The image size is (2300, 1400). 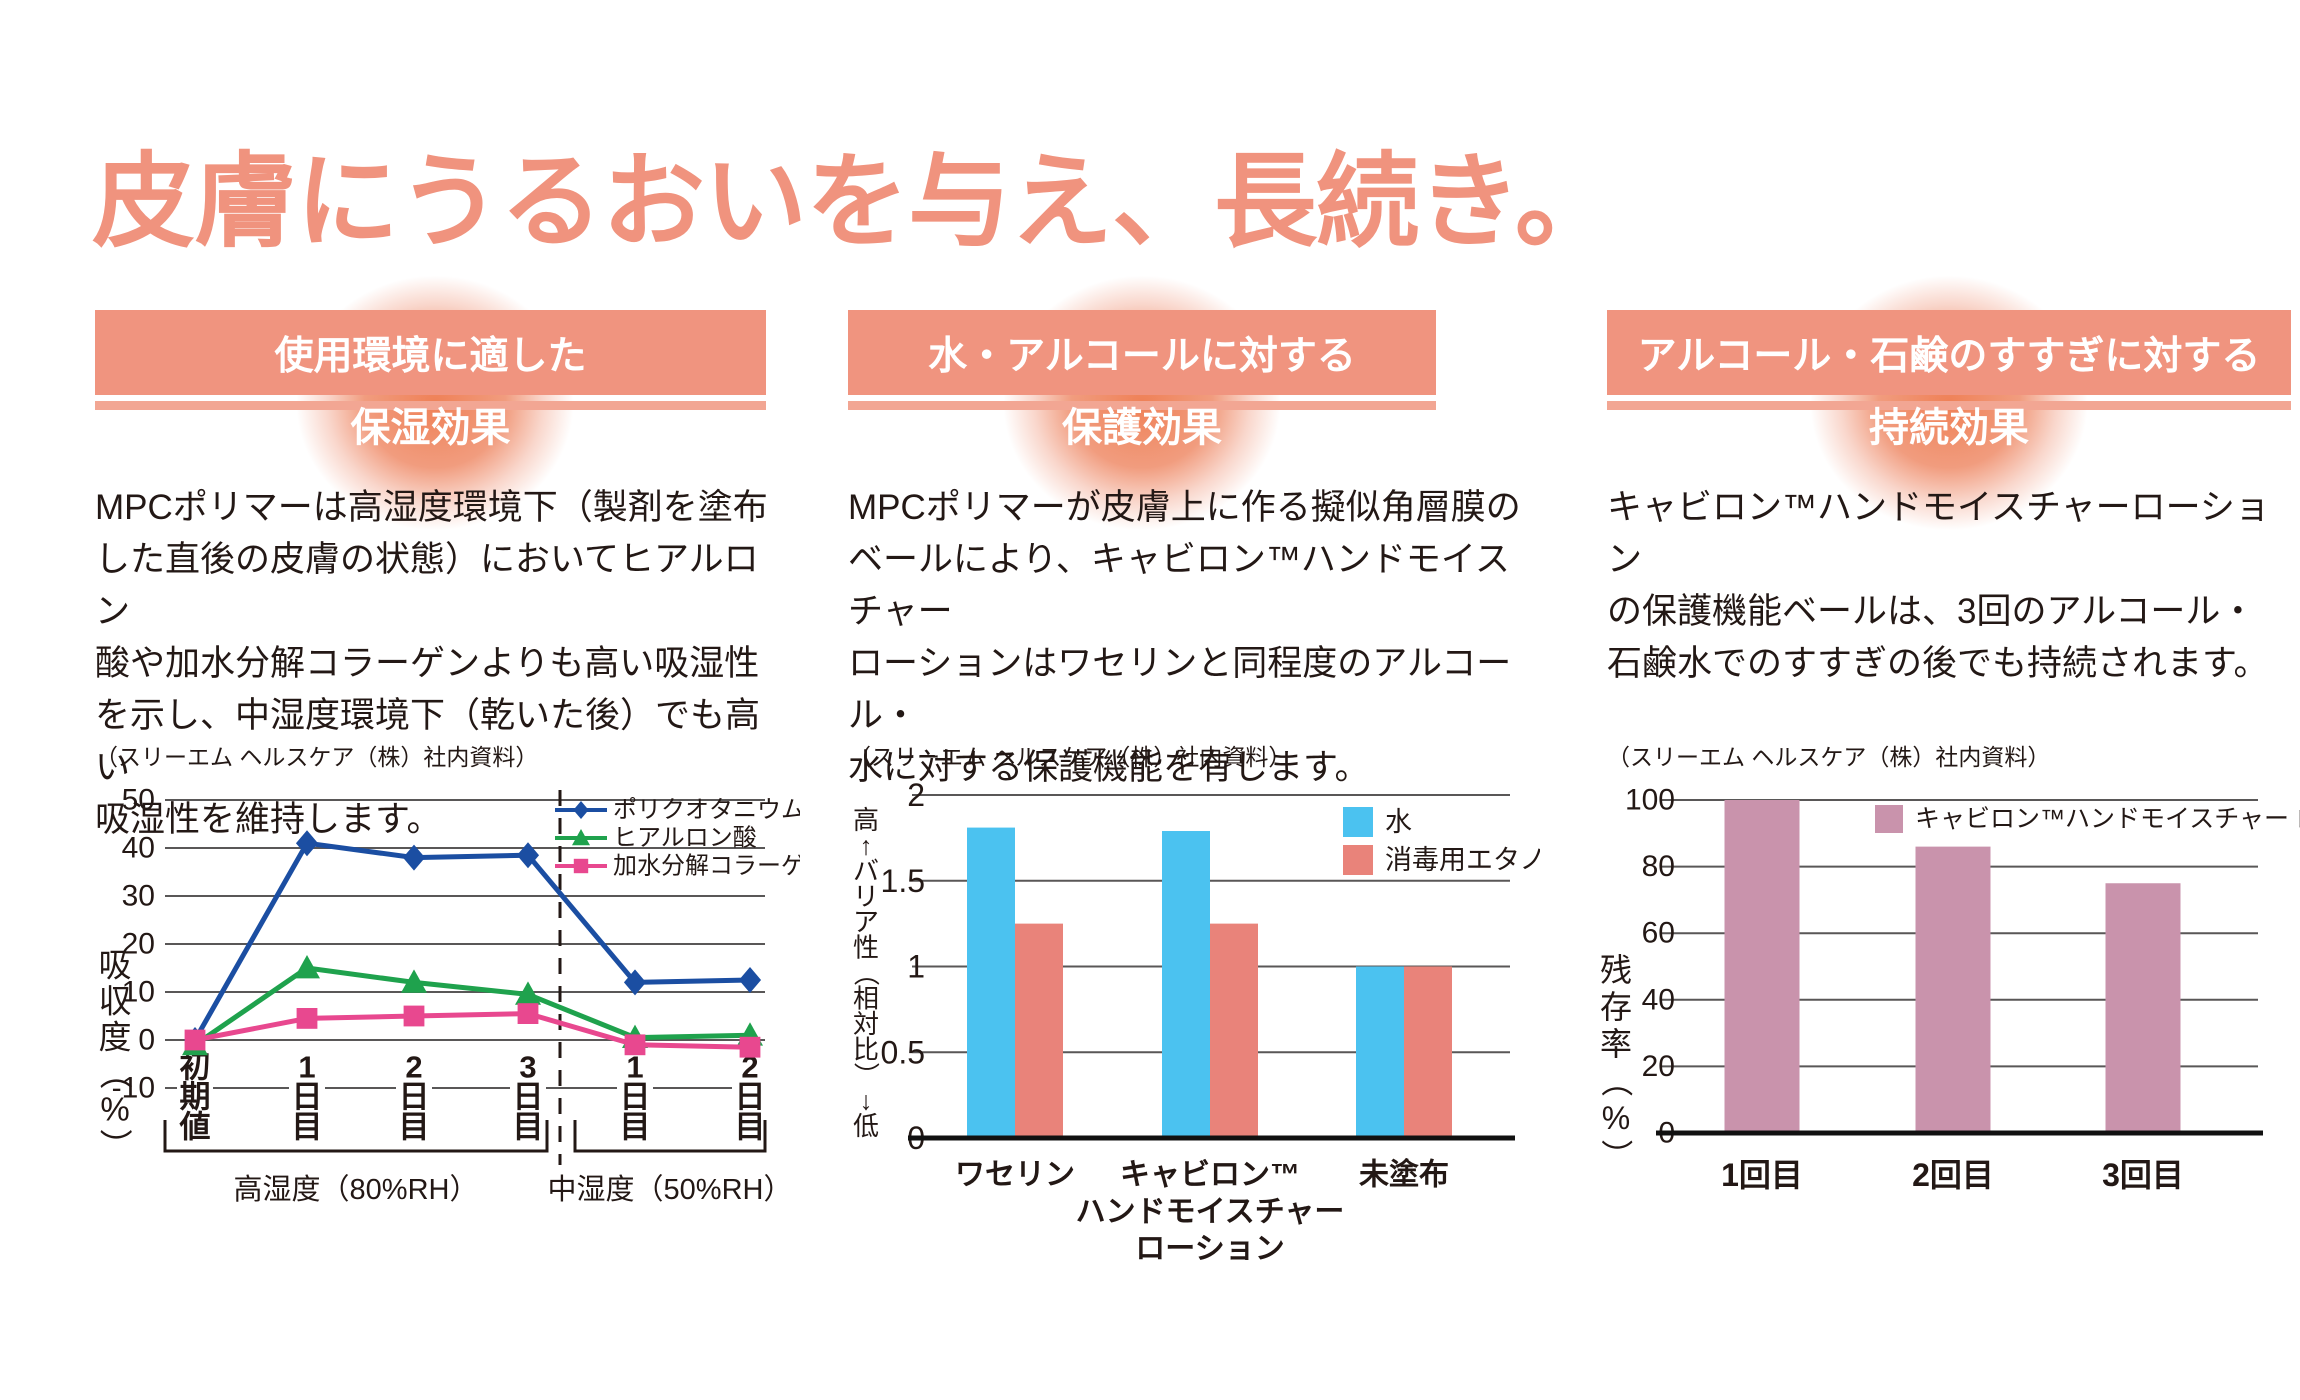 I want to click on section-3-heading-line2: 持続効果, so click(x=1949, y=428).